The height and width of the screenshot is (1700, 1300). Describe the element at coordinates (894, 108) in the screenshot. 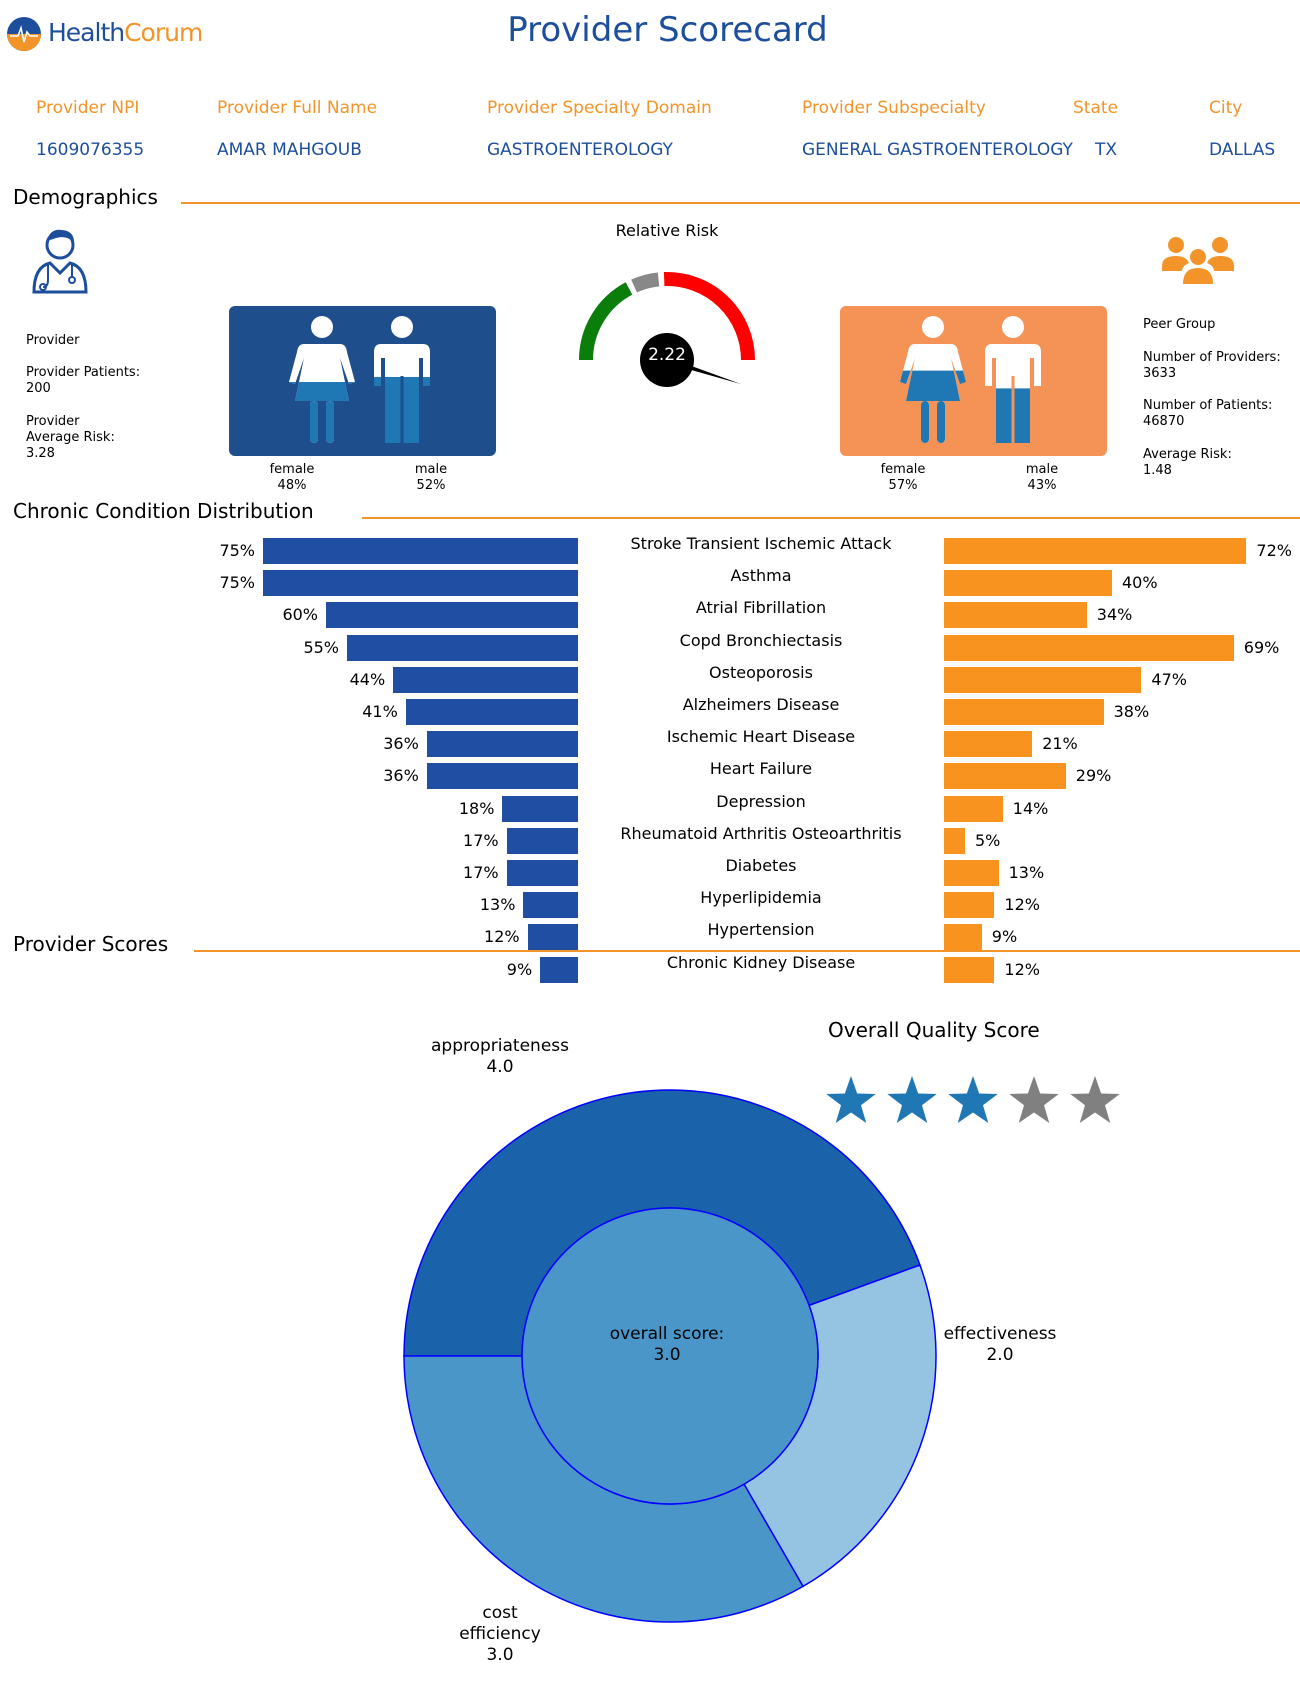

I see `subspecialty-header: Provider Subspecialty` at that location.